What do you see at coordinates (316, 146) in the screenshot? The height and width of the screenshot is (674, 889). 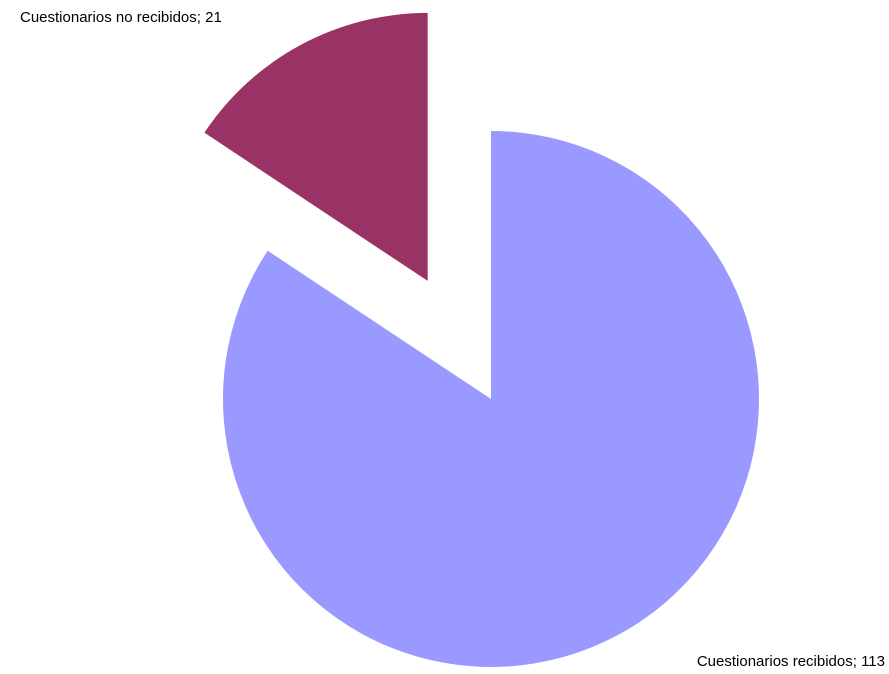 I see `pie-slice` at bounding box center [316, 146].